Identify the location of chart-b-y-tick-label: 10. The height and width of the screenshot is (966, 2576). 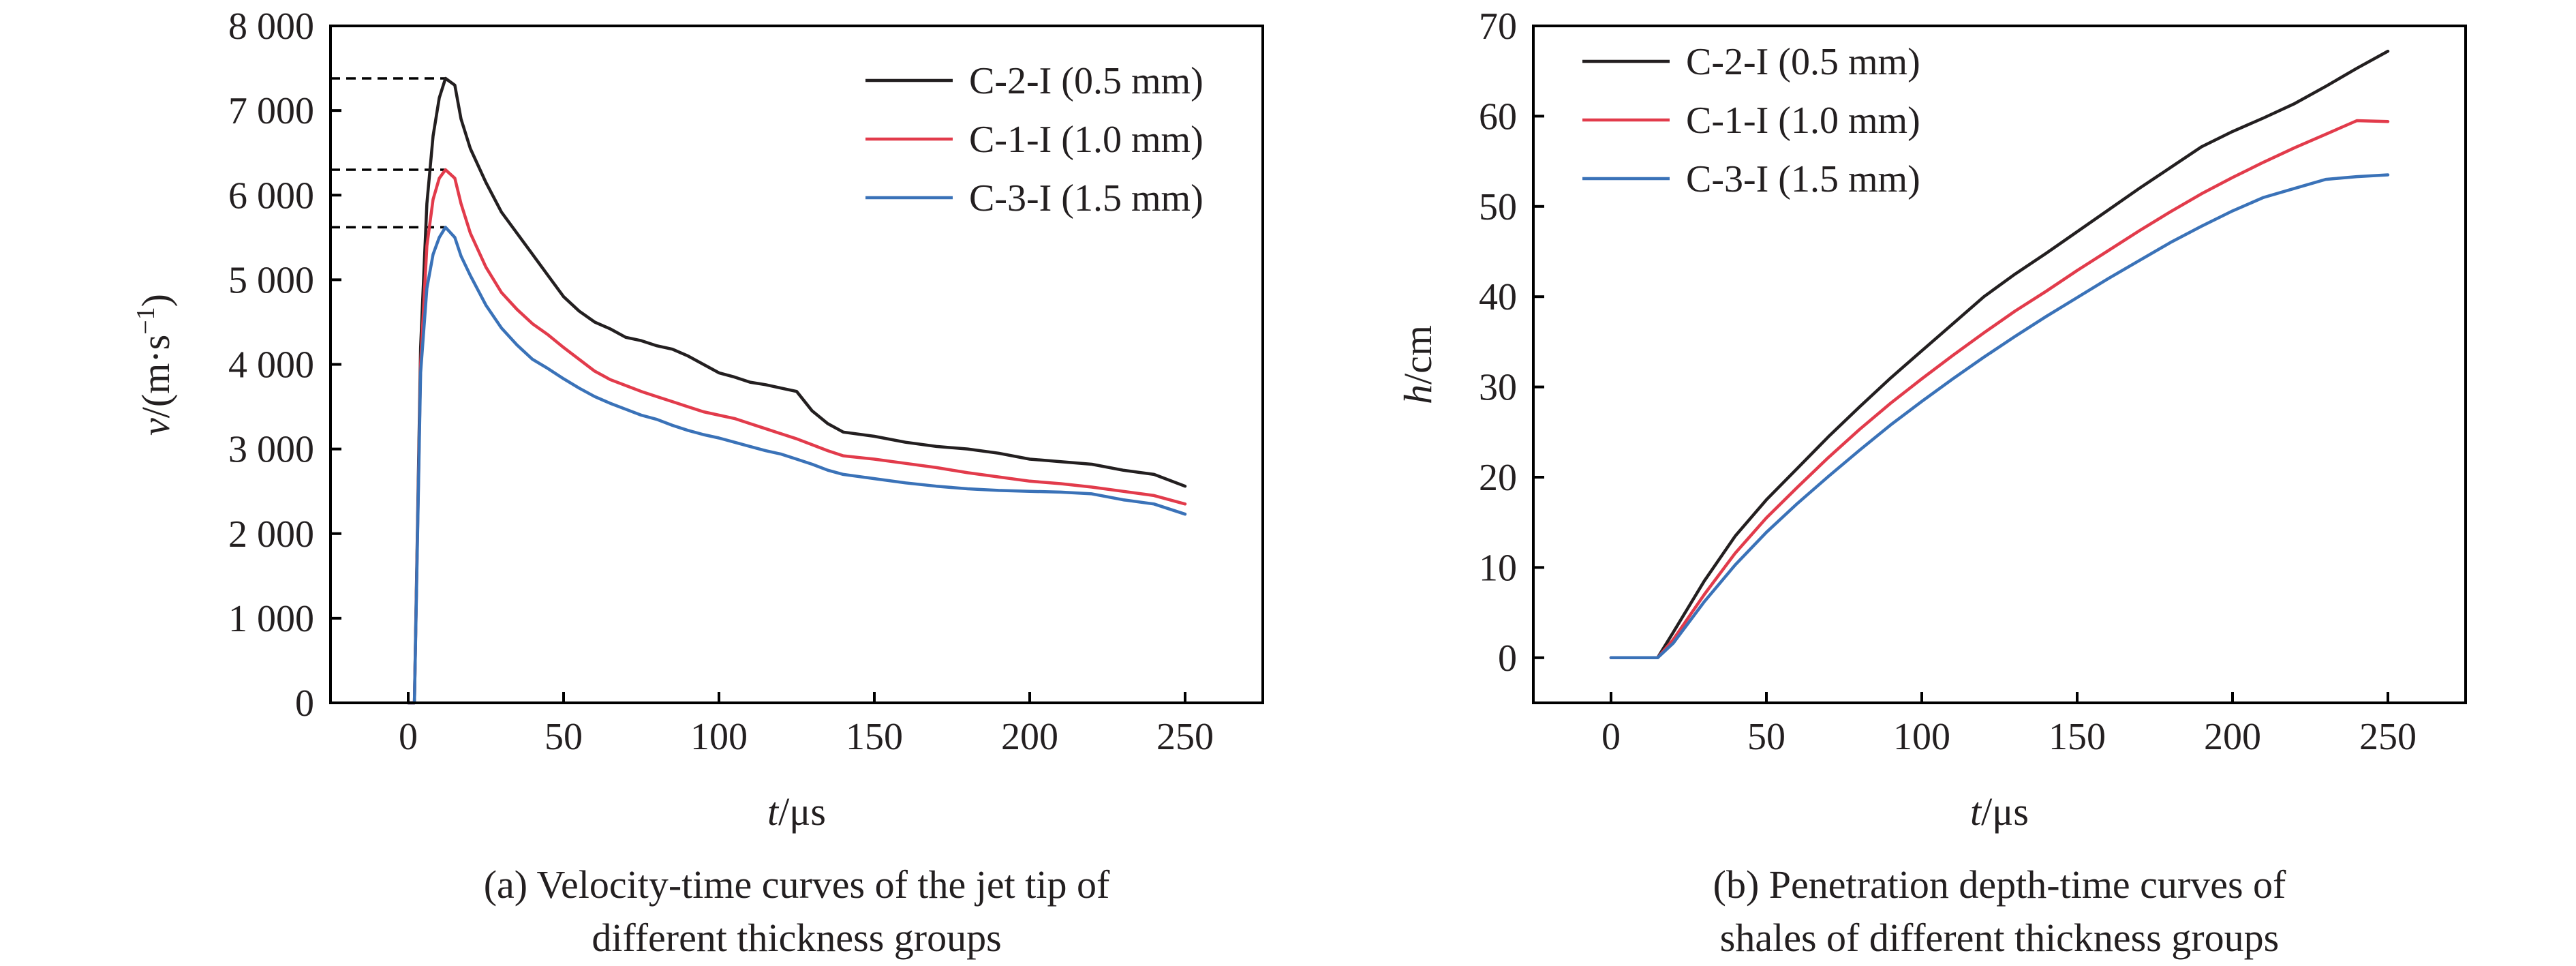
(1498, 568).